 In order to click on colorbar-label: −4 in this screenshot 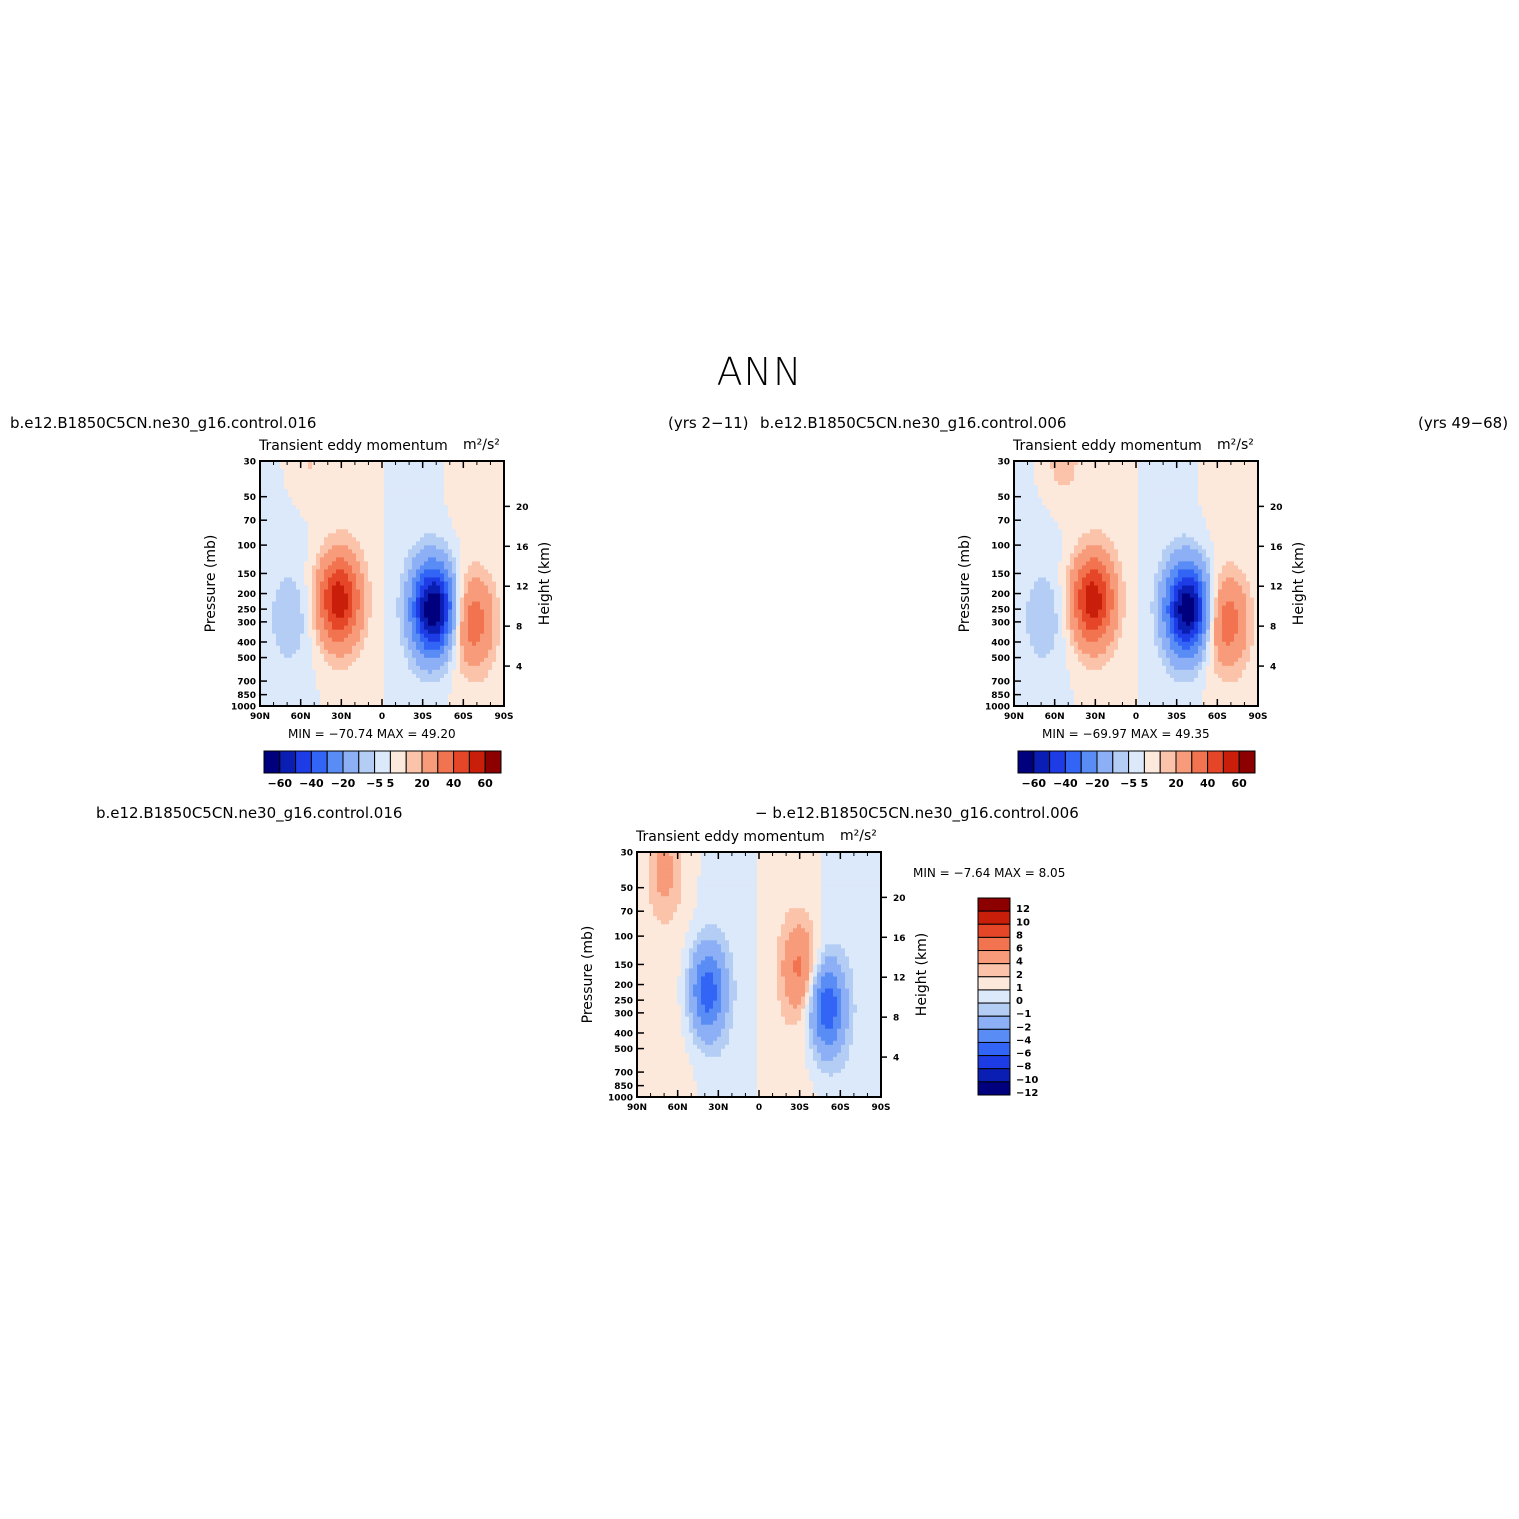, I will do `click(1023, 1040)`.